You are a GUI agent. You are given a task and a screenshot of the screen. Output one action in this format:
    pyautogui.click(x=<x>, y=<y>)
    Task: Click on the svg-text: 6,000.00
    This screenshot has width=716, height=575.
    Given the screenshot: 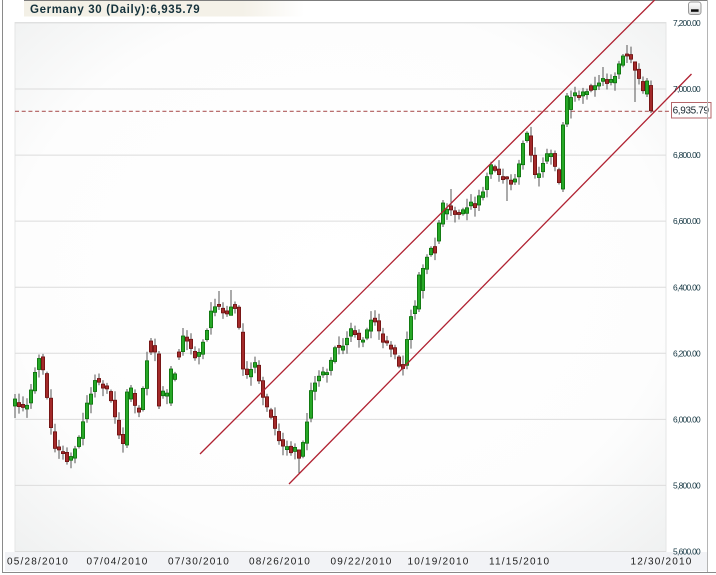 What is the action you would take?
    pyautogui.click(x=687, y=420)
    